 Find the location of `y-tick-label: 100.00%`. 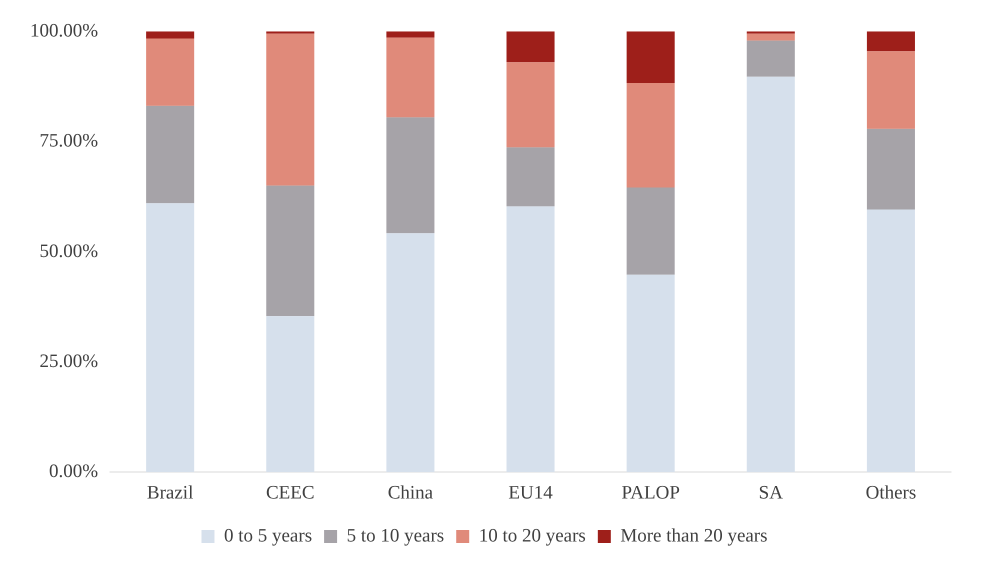

y-tick-label: 100.00% is located at coordinates (64, 31).